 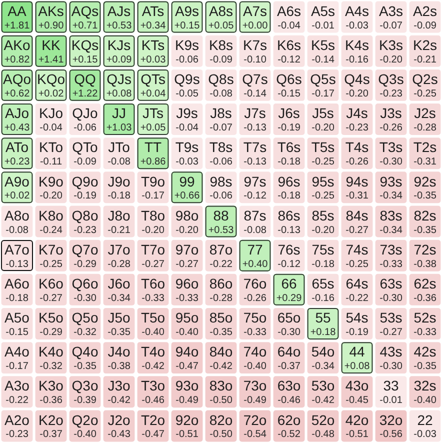 I want to click on annotation: 96s, so click(x=289, y=181).